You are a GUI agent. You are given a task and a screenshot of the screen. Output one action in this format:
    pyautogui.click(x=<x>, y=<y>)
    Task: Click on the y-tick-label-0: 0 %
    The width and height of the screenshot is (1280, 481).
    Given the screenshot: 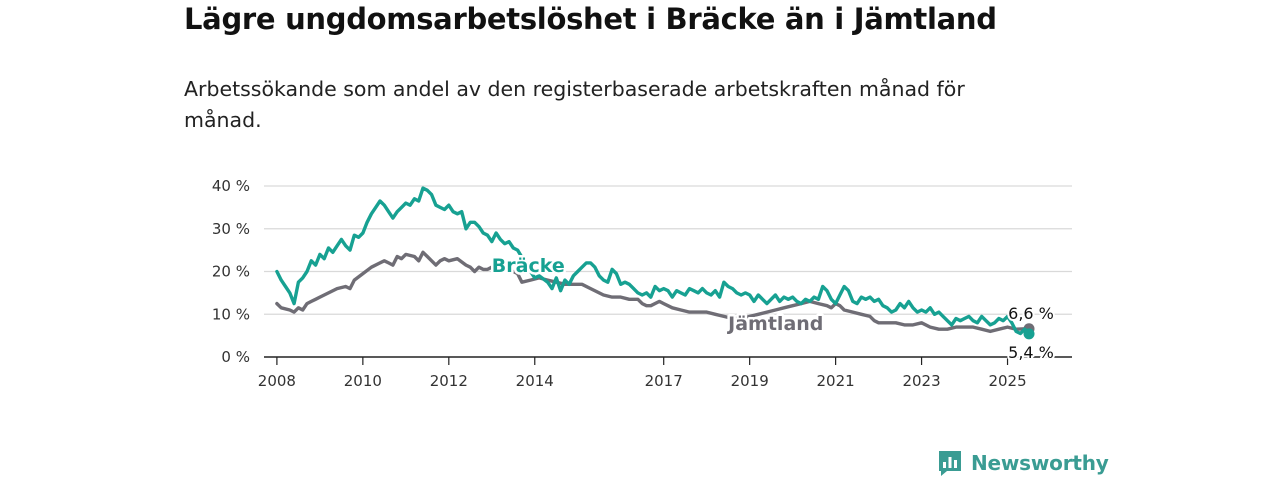 What is the action you would take?
    pyautogui.click(x=235, y=357)
    